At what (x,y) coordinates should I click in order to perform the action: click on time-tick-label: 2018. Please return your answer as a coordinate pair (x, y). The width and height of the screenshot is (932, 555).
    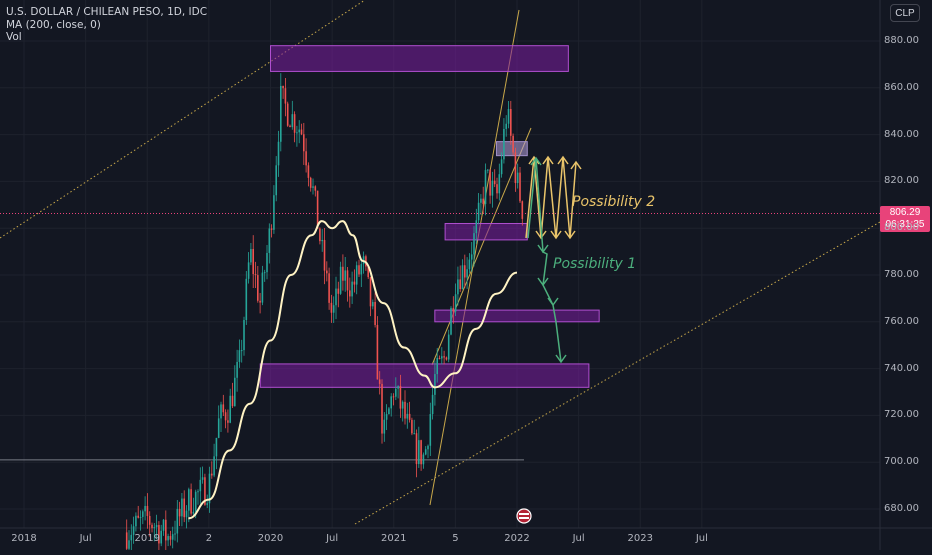
    Looking at the image, I should click on (24, 538).